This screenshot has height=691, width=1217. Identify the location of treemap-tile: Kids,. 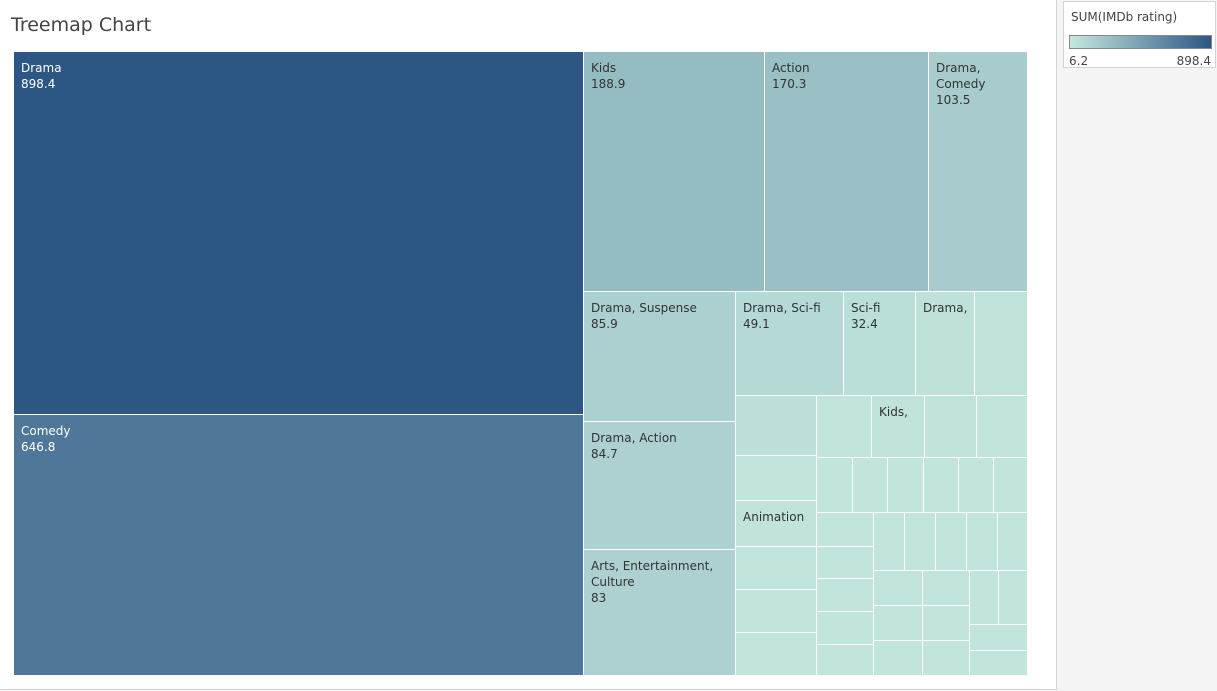
(898, 427).